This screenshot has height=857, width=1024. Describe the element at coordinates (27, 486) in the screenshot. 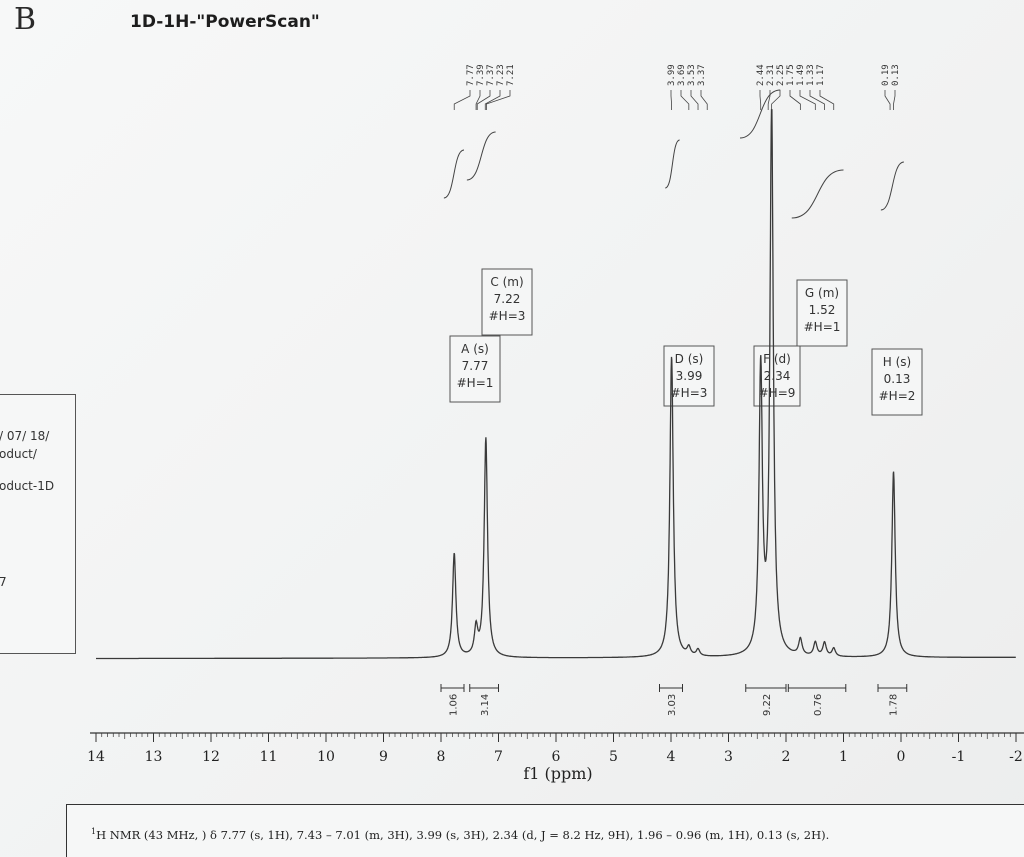

I see `side-line-file: oduct-1D` at that location.